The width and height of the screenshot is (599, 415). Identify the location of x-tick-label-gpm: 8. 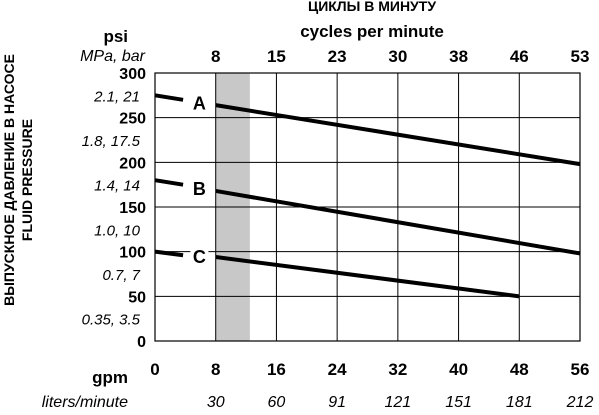
(215, 369).